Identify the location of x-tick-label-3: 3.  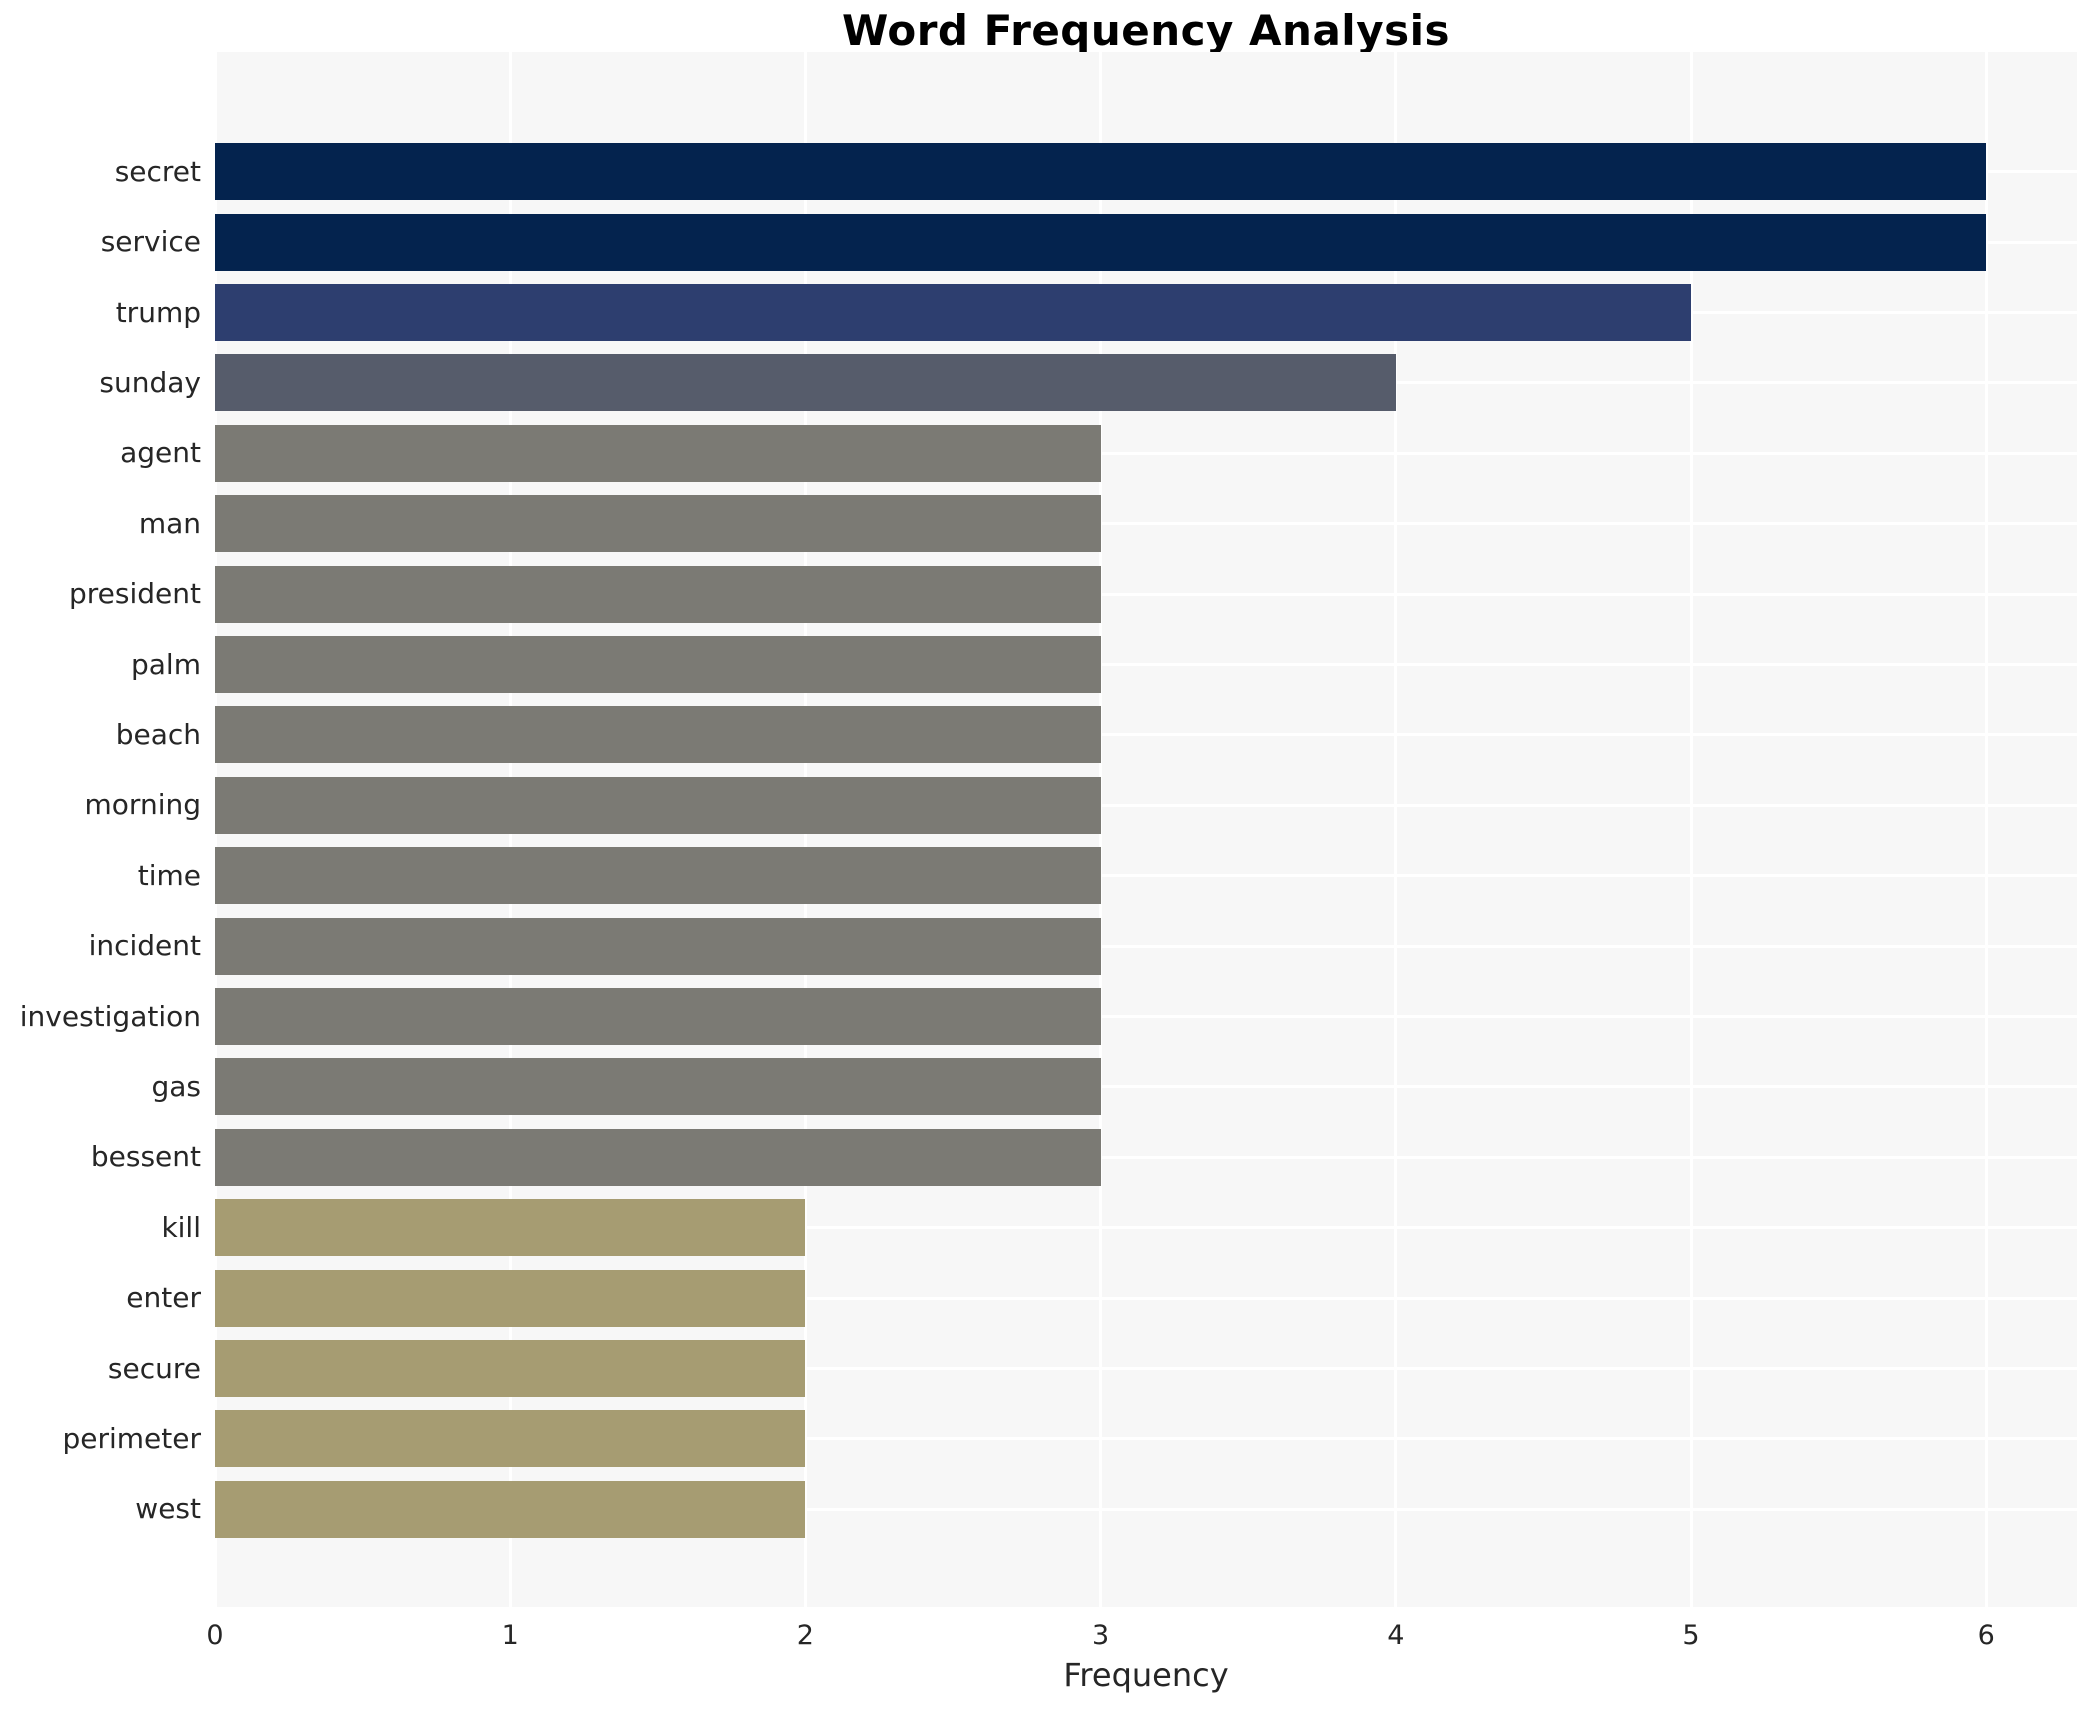
(1101, 1635).